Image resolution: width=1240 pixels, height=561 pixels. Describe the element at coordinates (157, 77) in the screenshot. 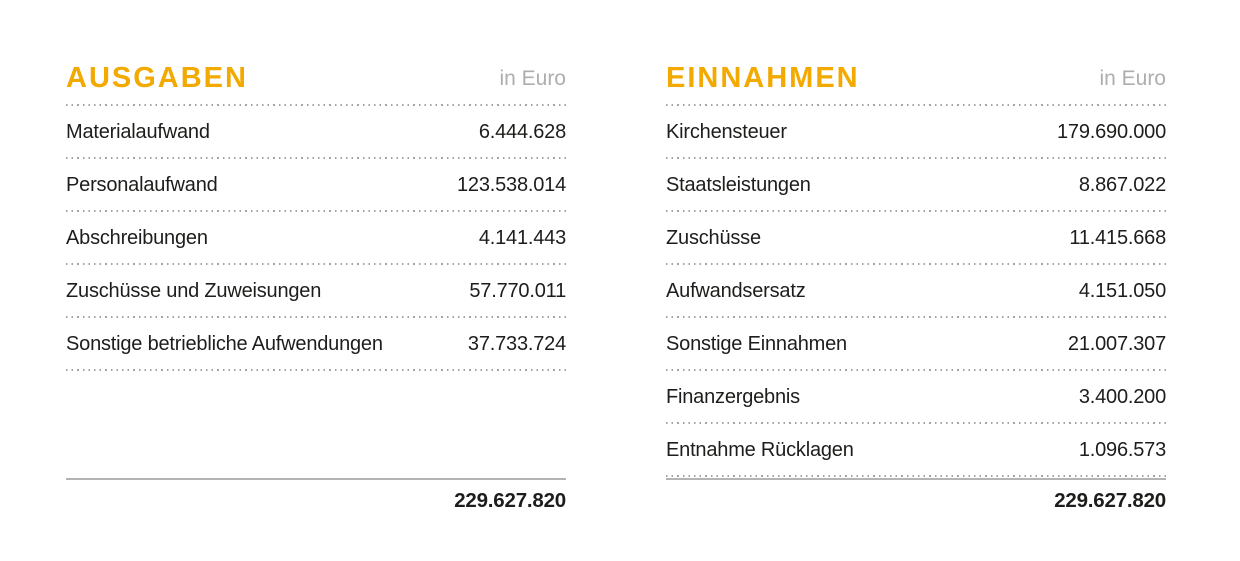

I see `ausgaben-title: AUSGABEN` at that location.